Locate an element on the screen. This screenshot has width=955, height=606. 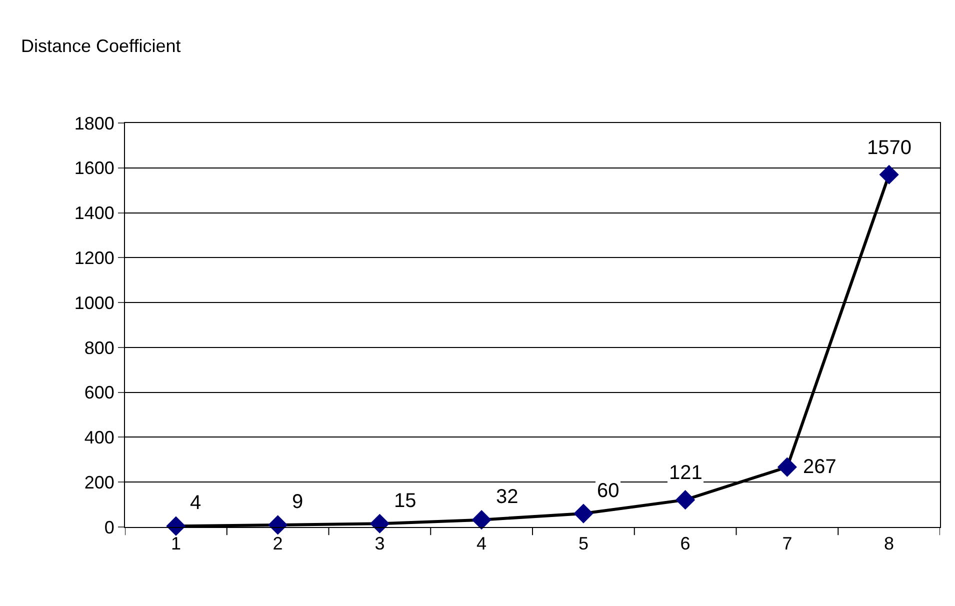
x-tick-label: 7 is located at coordinates (787, 544).